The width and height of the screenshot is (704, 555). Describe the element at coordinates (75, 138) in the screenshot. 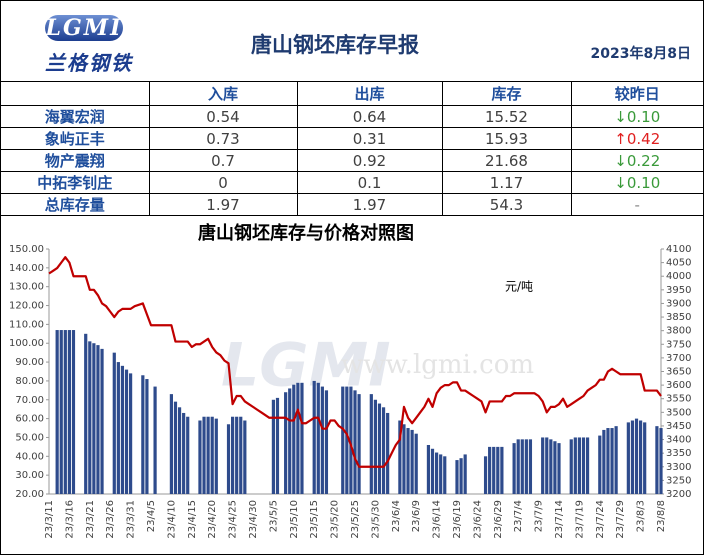

I see `row-name: 象屿正丰` at that location.